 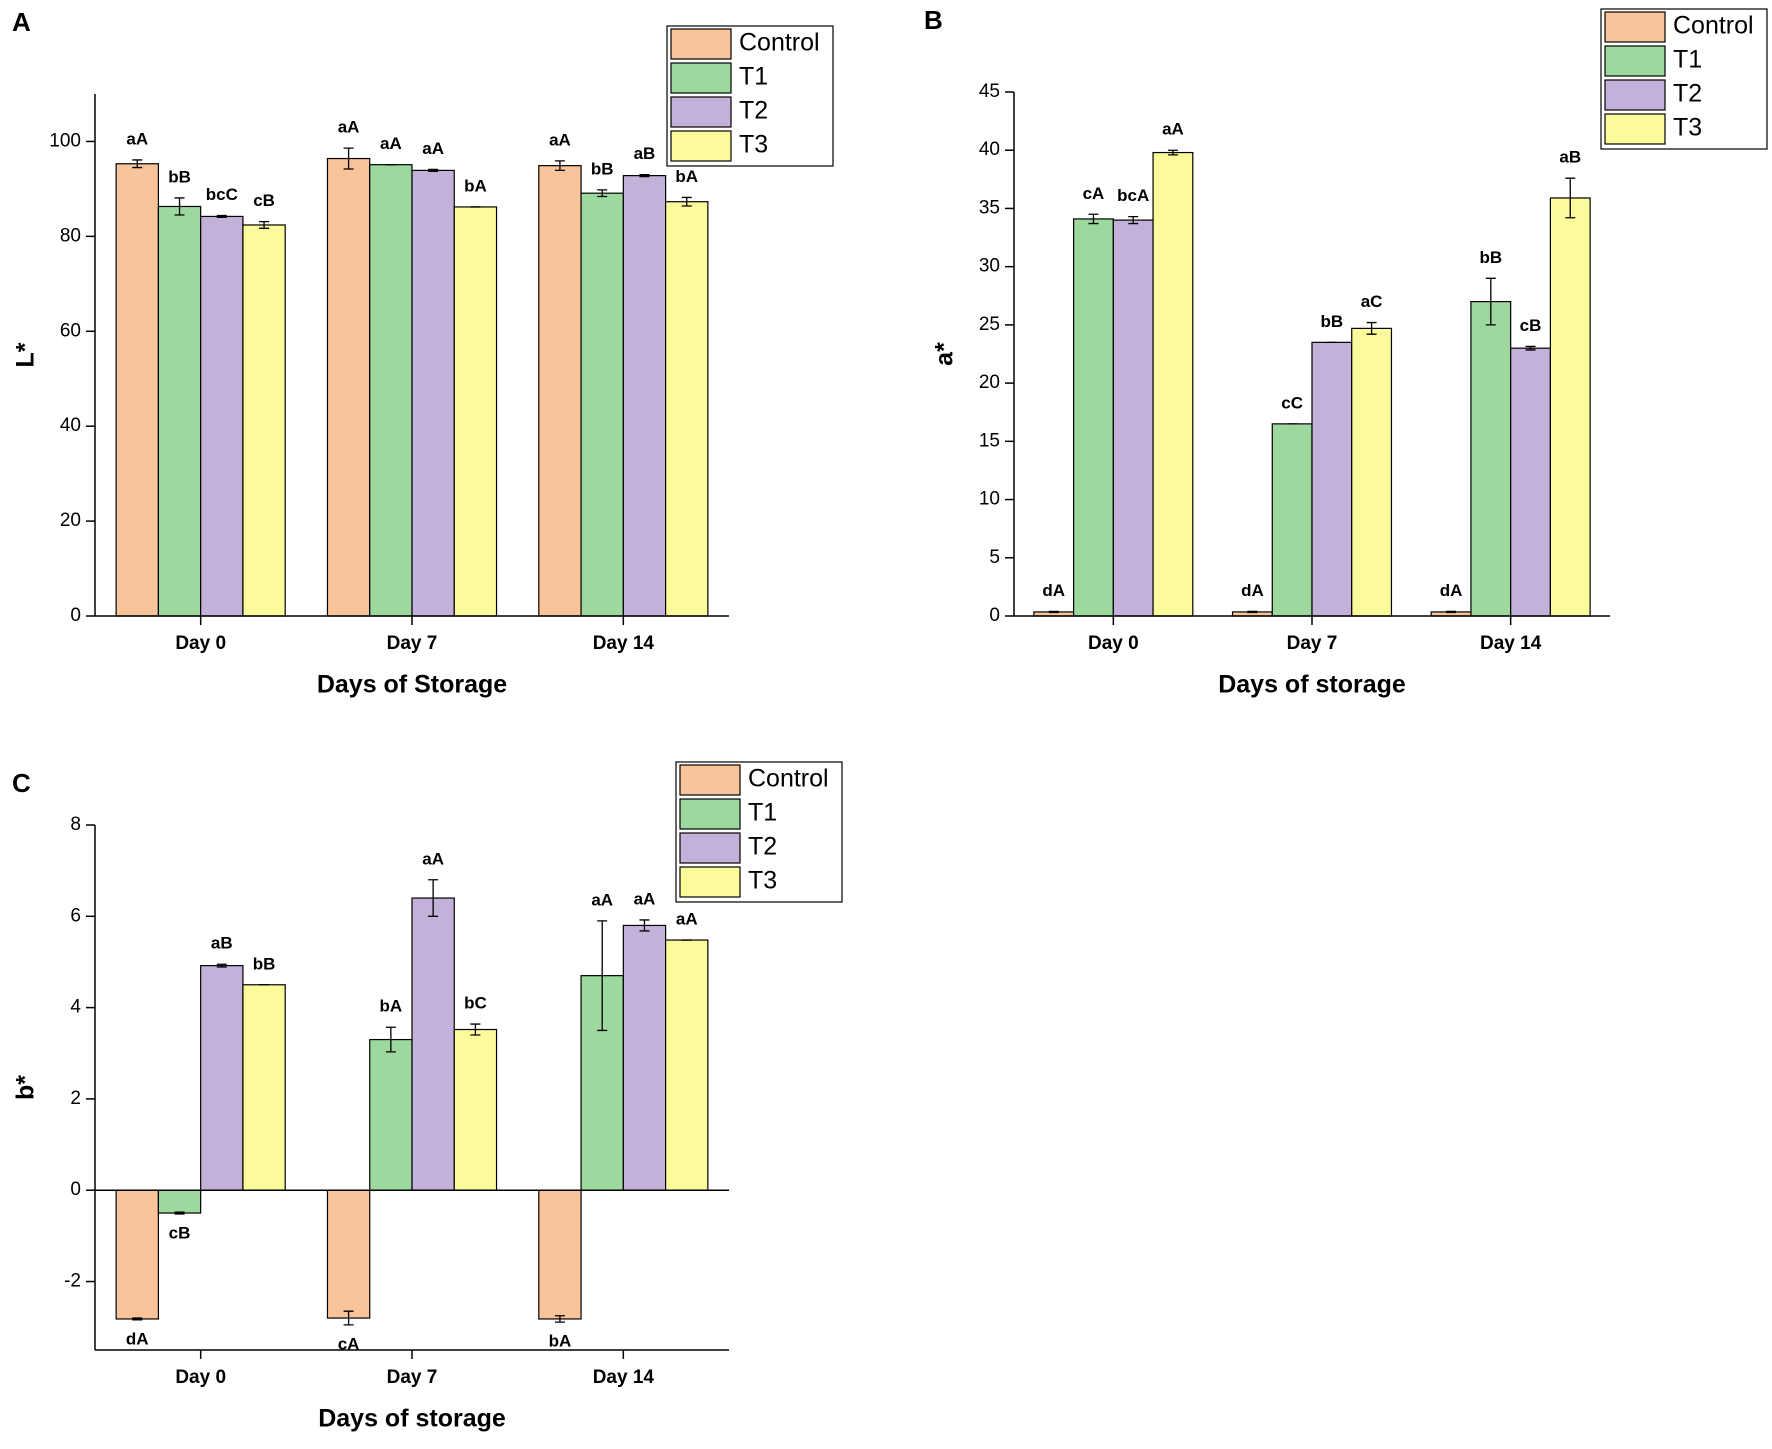 I want to click on y-axis-label: L*, so click(x=26, y=354).